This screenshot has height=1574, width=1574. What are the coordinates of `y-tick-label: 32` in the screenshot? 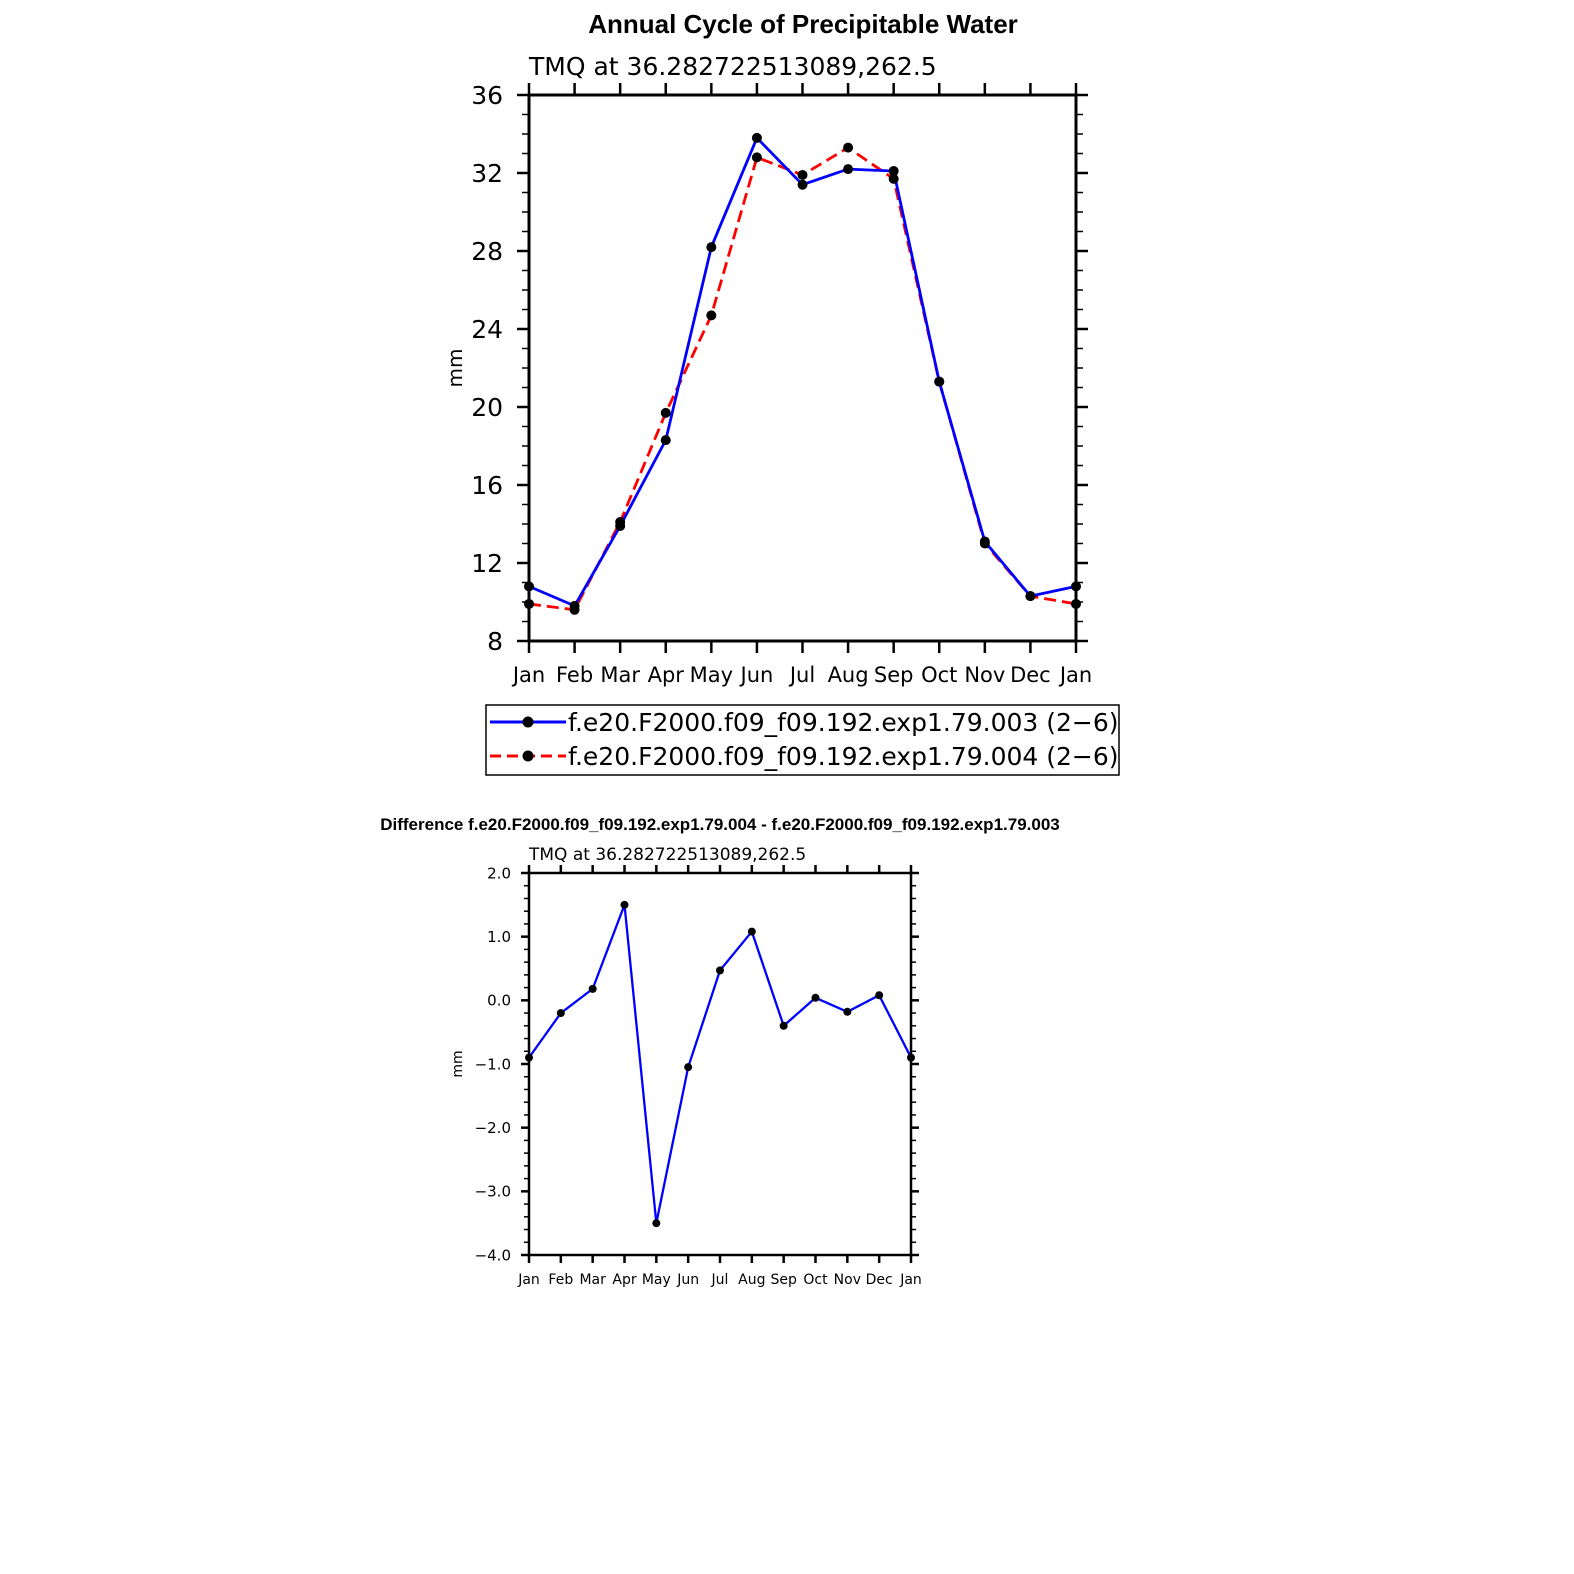 It's located at (487, 173).